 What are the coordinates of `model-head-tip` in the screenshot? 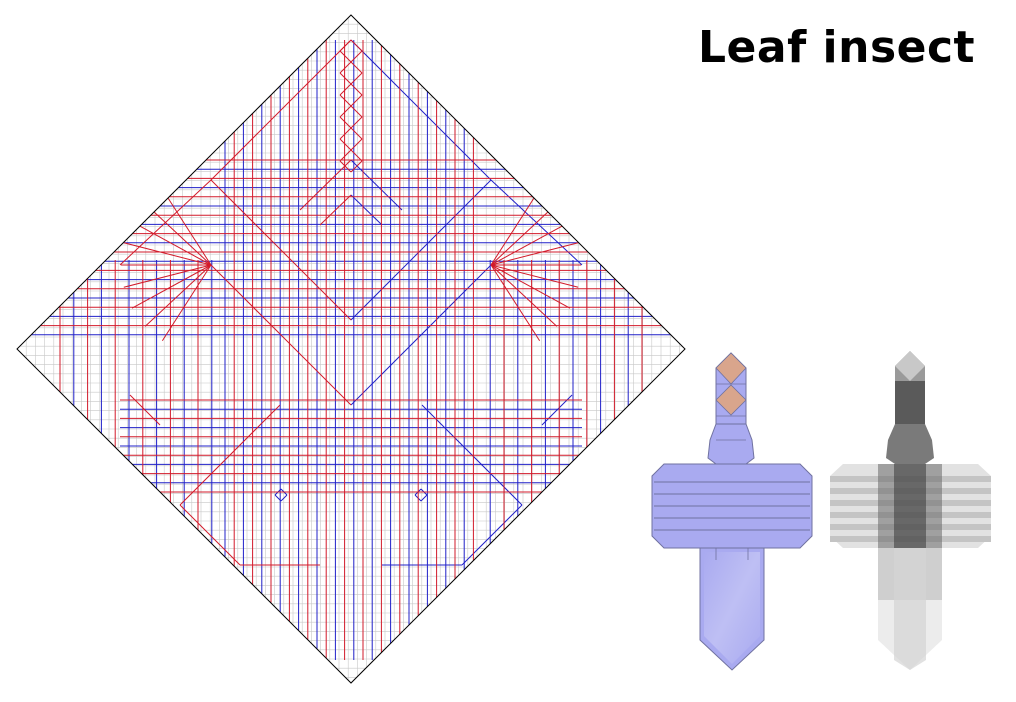 It's located at (731, 368).